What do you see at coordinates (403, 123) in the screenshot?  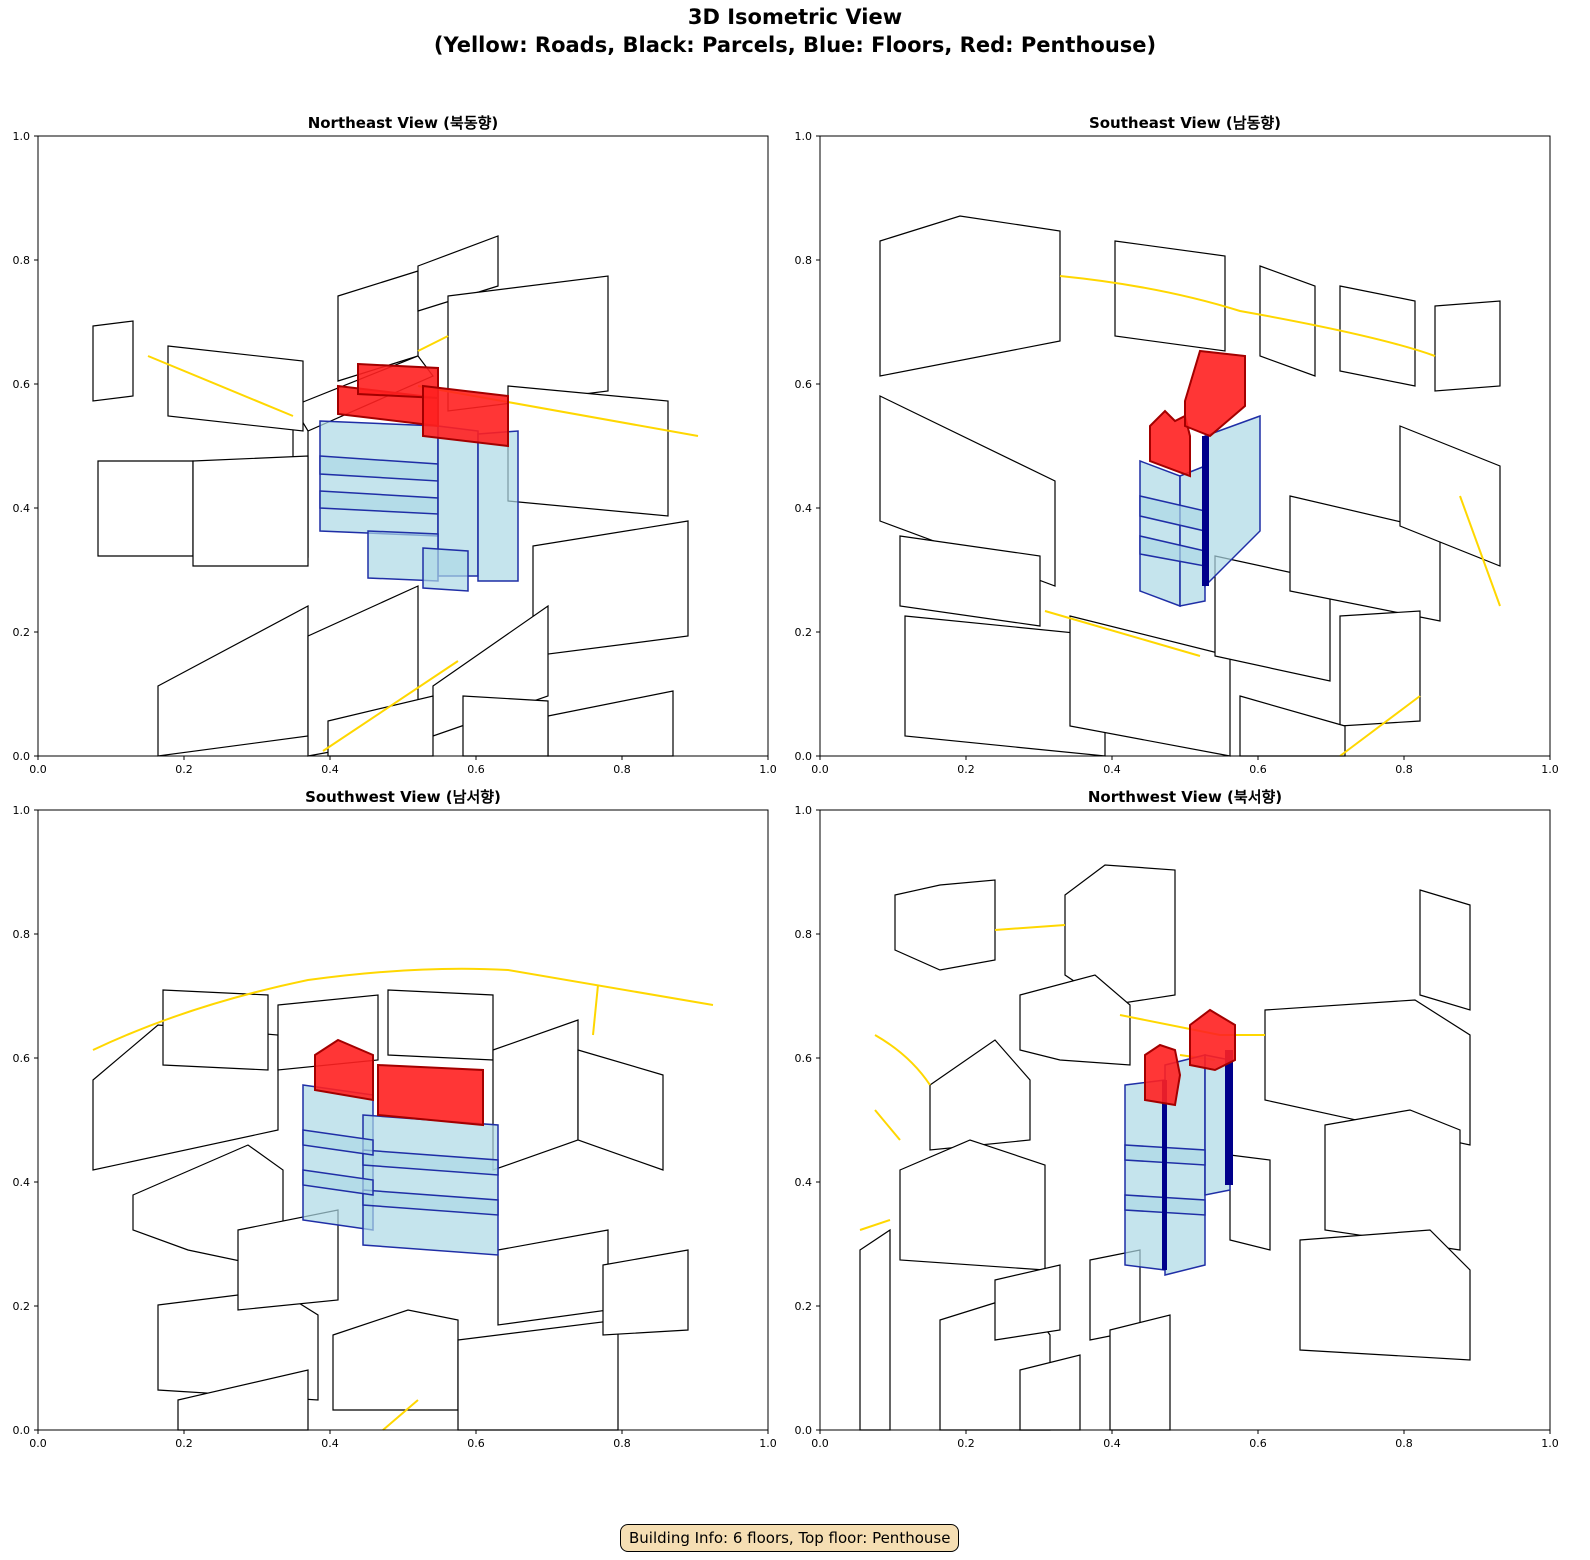 I see `panel-title-northeast: Northeast View (북동향)` at bounding box center [403, 123].